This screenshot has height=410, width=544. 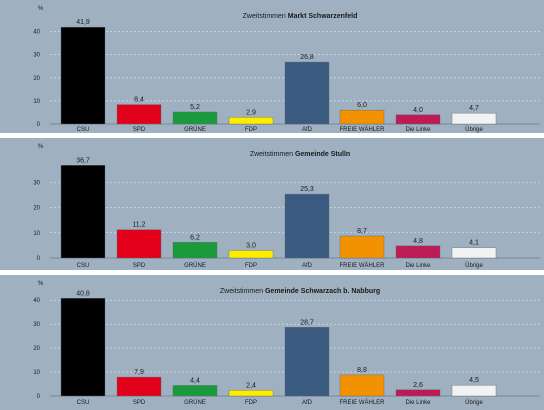 I want to click on chart-title: Zweitstimmen Gemeinde Stulln, so click(x=300, y=154).